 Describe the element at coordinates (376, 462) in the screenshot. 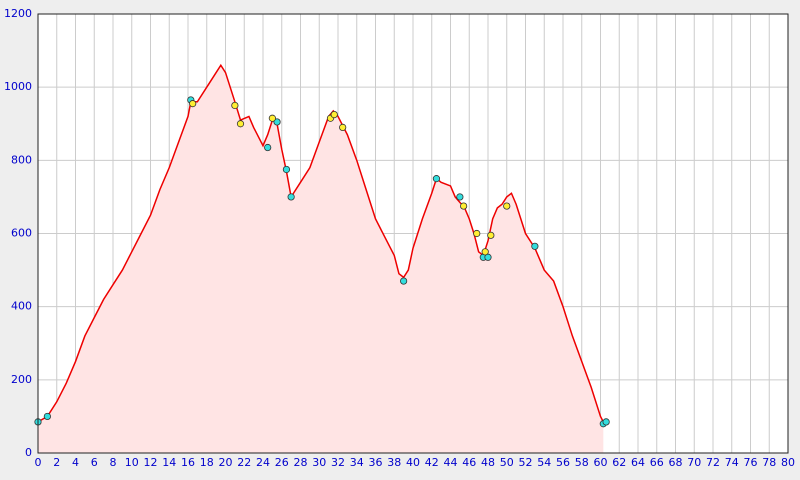

I see `x-tick-label: 36` at that location.